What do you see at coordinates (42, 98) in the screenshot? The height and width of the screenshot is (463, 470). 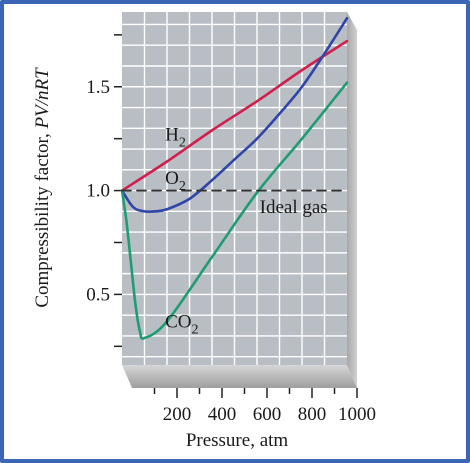 I see `y-axis-title-italic: PV/nRT` at bounding box center [42, 98].